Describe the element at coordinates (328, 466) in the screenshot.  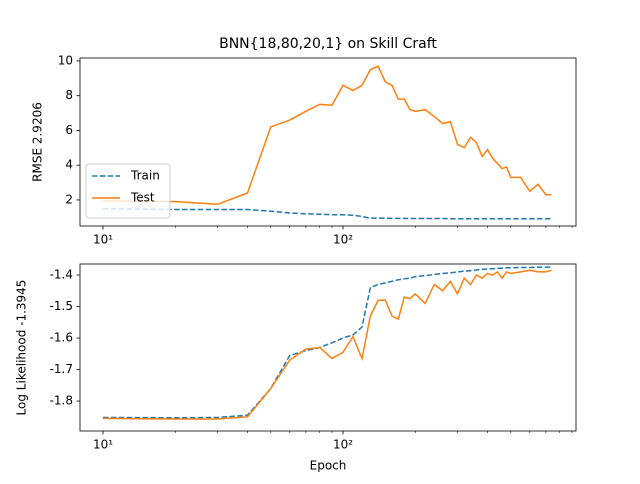
I see `x-axis-label: Epoch` at that location.